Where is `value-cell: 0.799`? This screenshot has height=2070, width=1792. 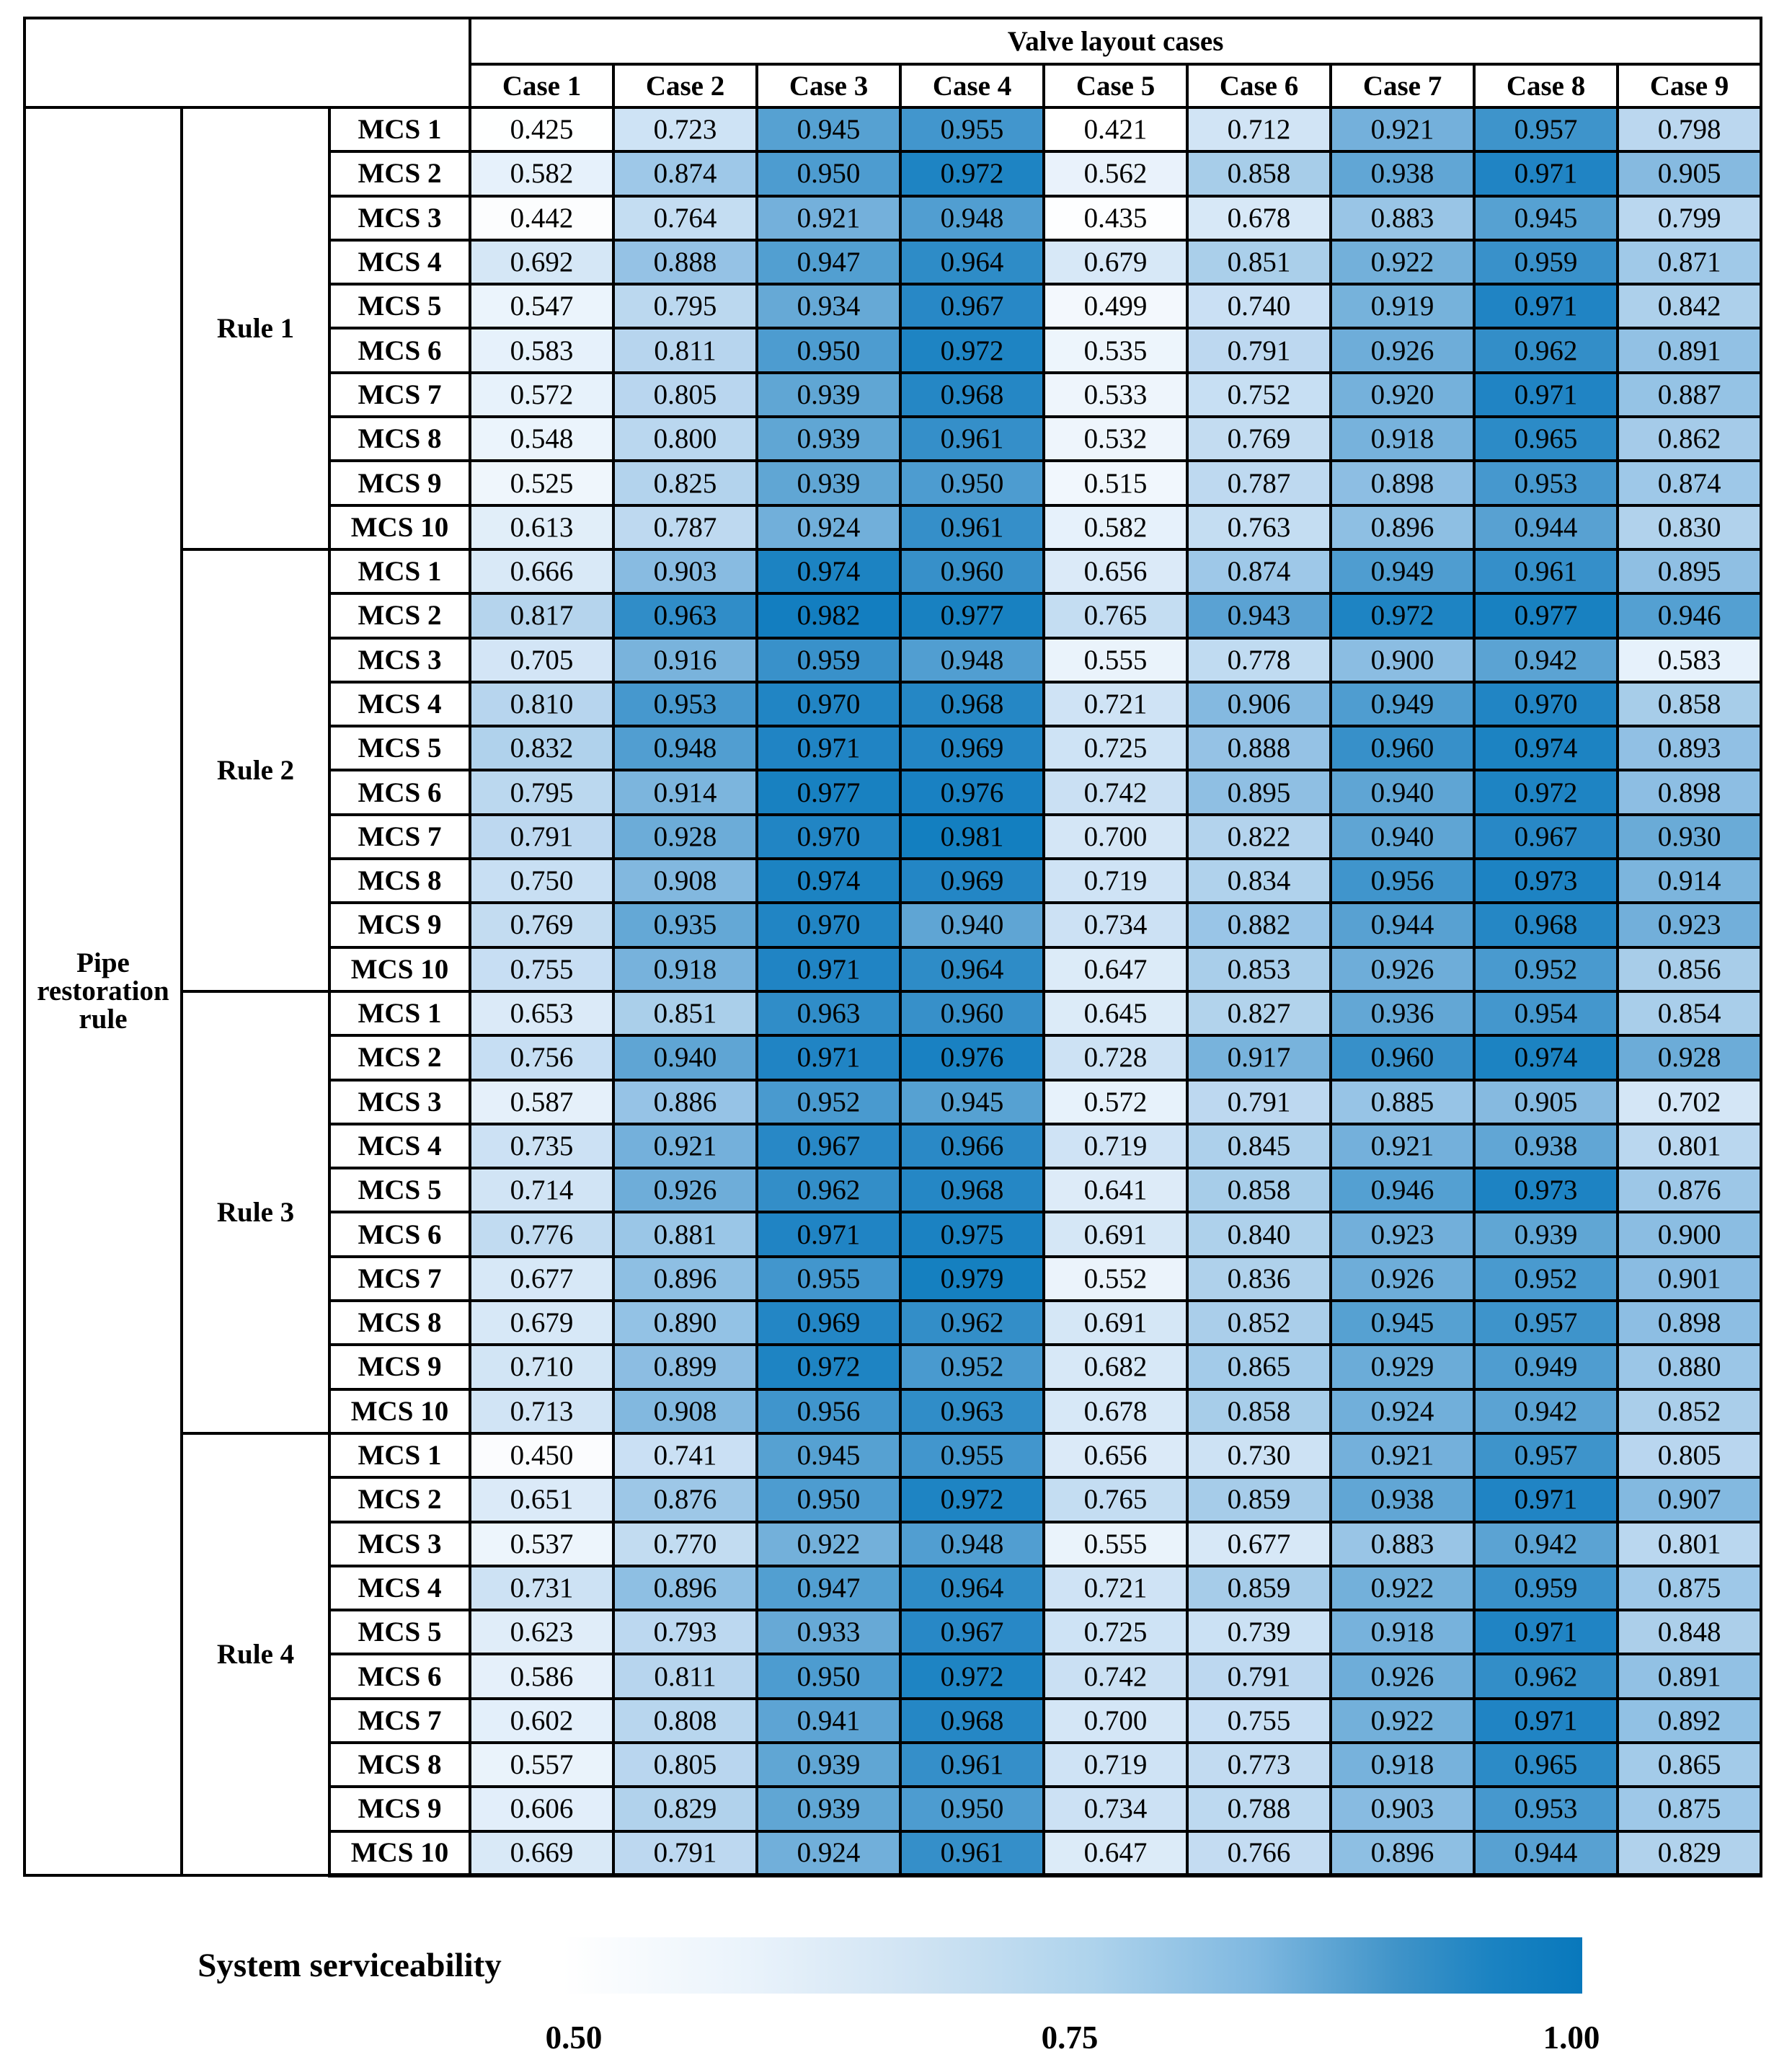 value-cell: 0.799 is located at coordinates (1689, 218).